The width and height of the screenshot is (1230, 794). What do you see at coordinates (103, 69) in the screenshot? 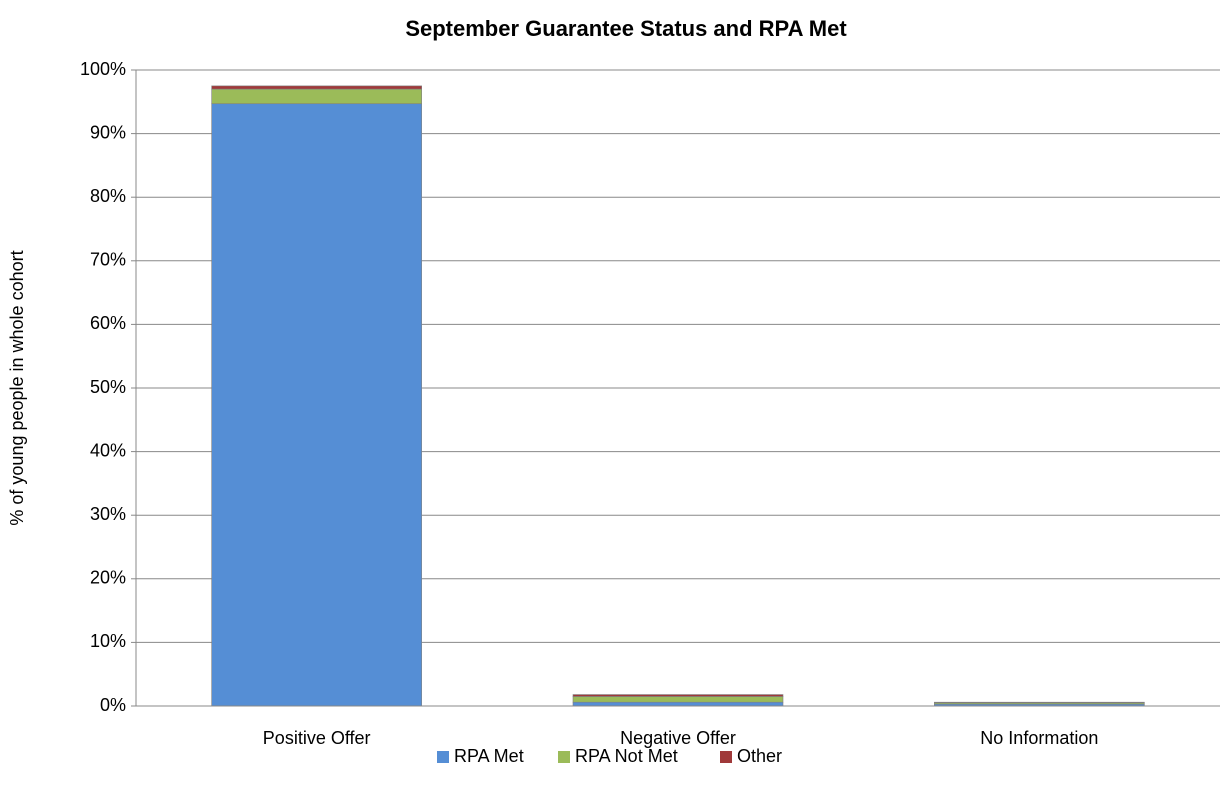
I see `y-tick-label: 100%` at bounding box center [103, 69].